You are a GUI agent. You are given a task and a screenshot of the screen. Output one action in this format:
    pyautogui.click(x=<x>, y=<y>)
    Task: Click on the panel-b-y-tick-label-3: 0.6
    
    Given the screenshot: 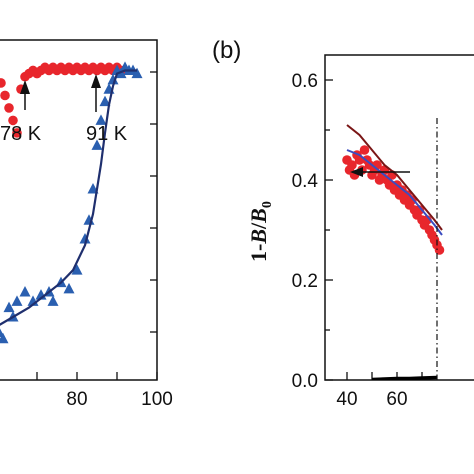 What is the action you would take?
    pyautogui.click(x=305, y=81)
    